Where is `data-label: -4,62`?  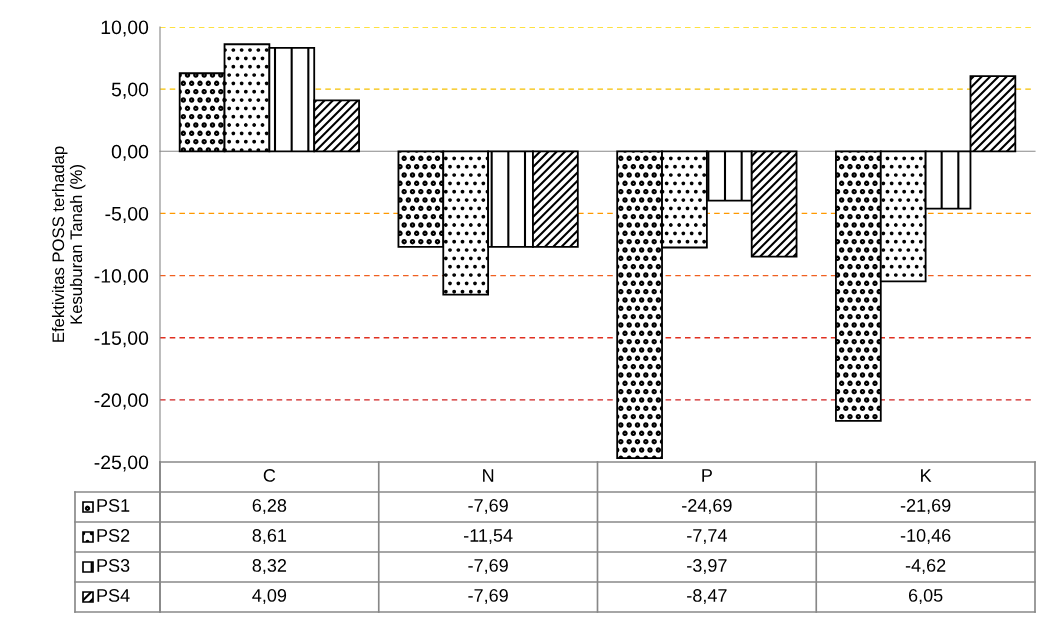
data-label: -4,62 is located at coordinates (925, 566).